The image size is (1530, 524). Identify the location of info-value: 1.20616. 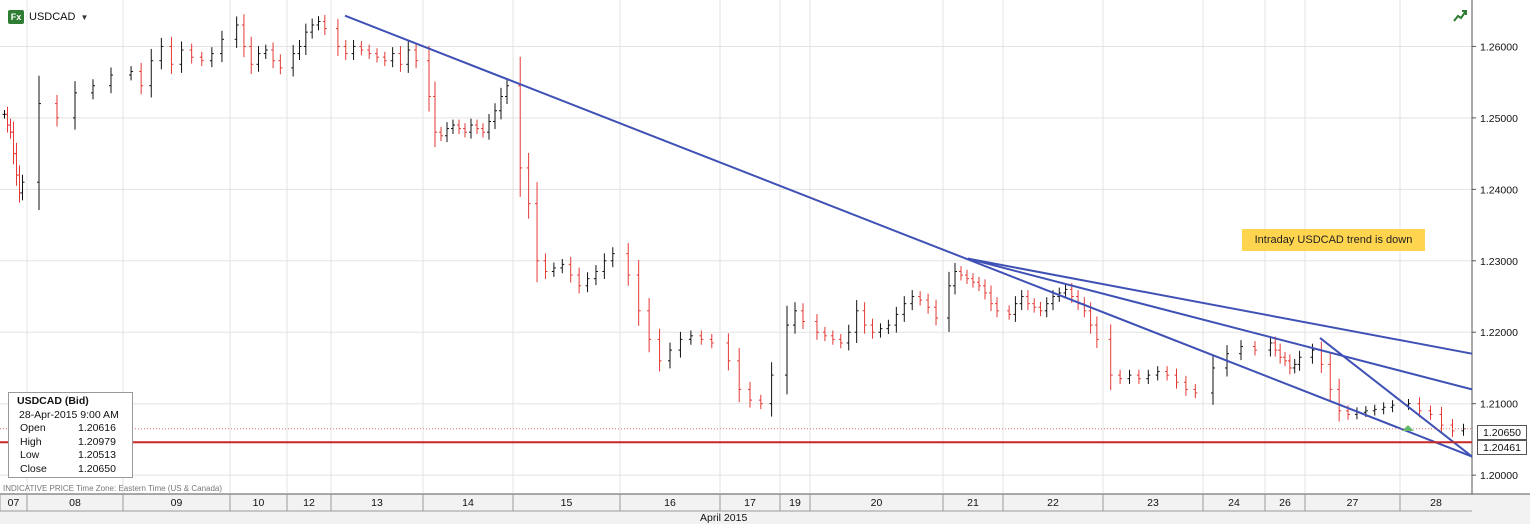
(97, 428).